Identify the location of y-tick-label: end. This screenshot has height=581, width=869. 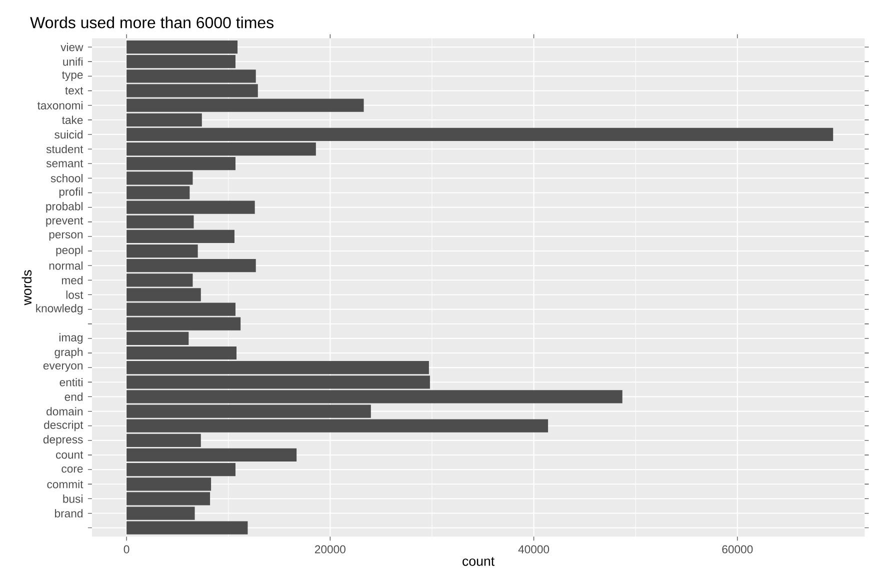
(73, 397).